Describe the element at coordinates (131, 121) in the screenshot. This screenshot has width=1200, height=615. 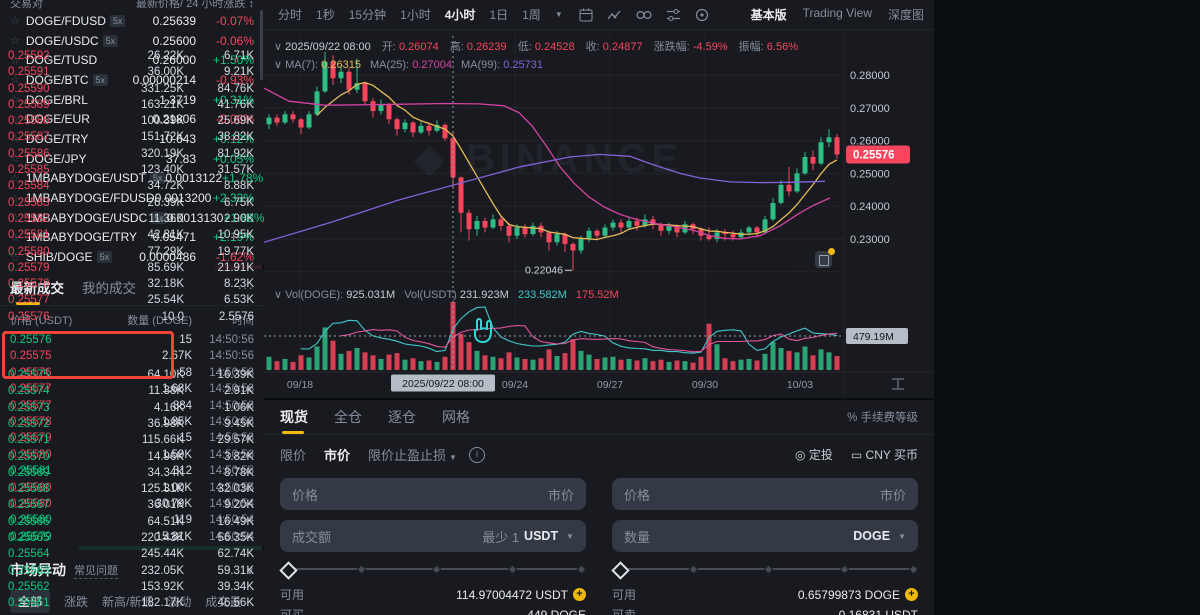
I see `ask-row: 0.25588 100.39K 25.69K` at that location.